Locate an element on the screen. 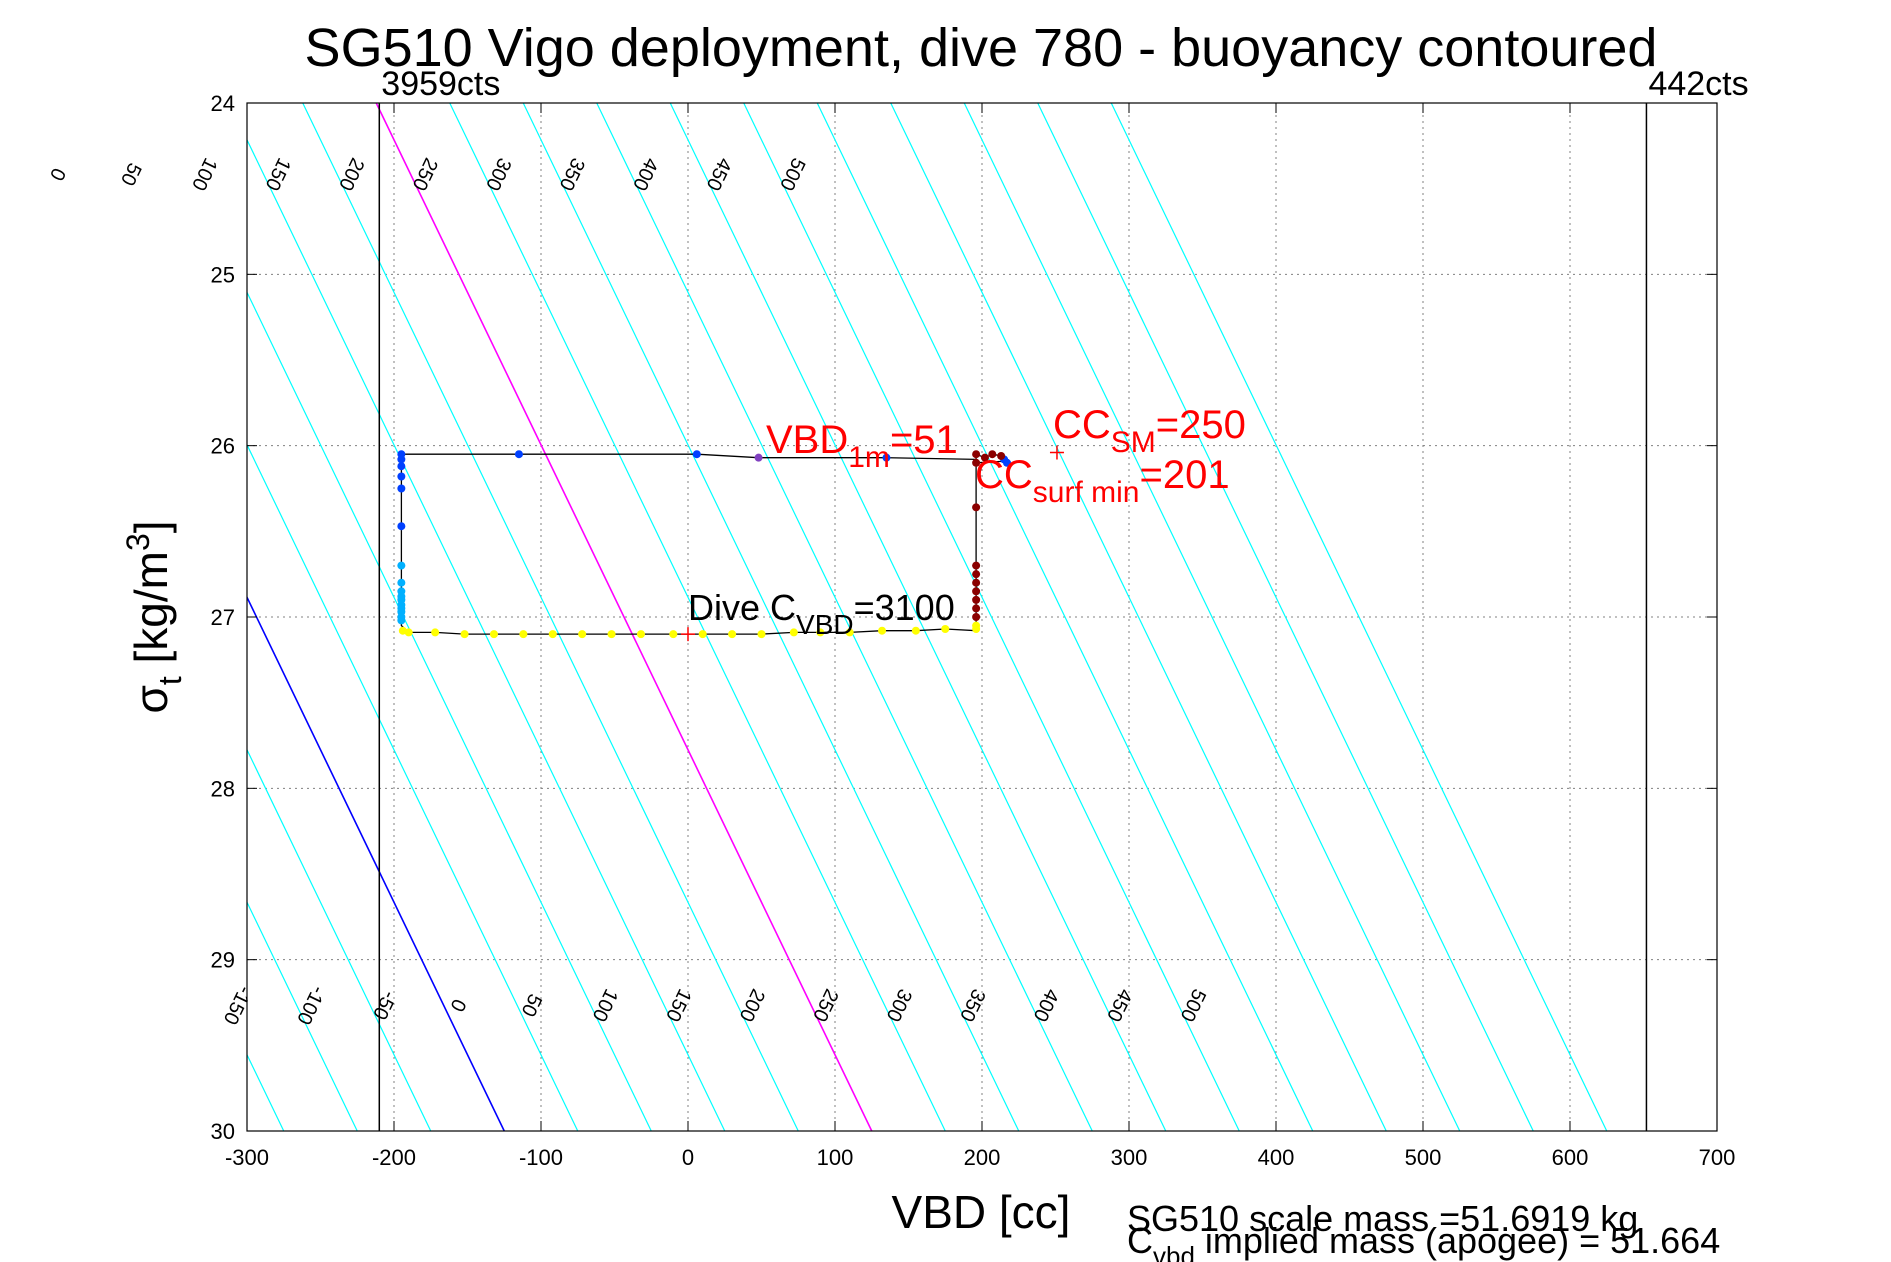 The width and height of the screenshot is (1891, 1262). y-axis-label-sup: 3 is located at coordinates (138, 542).